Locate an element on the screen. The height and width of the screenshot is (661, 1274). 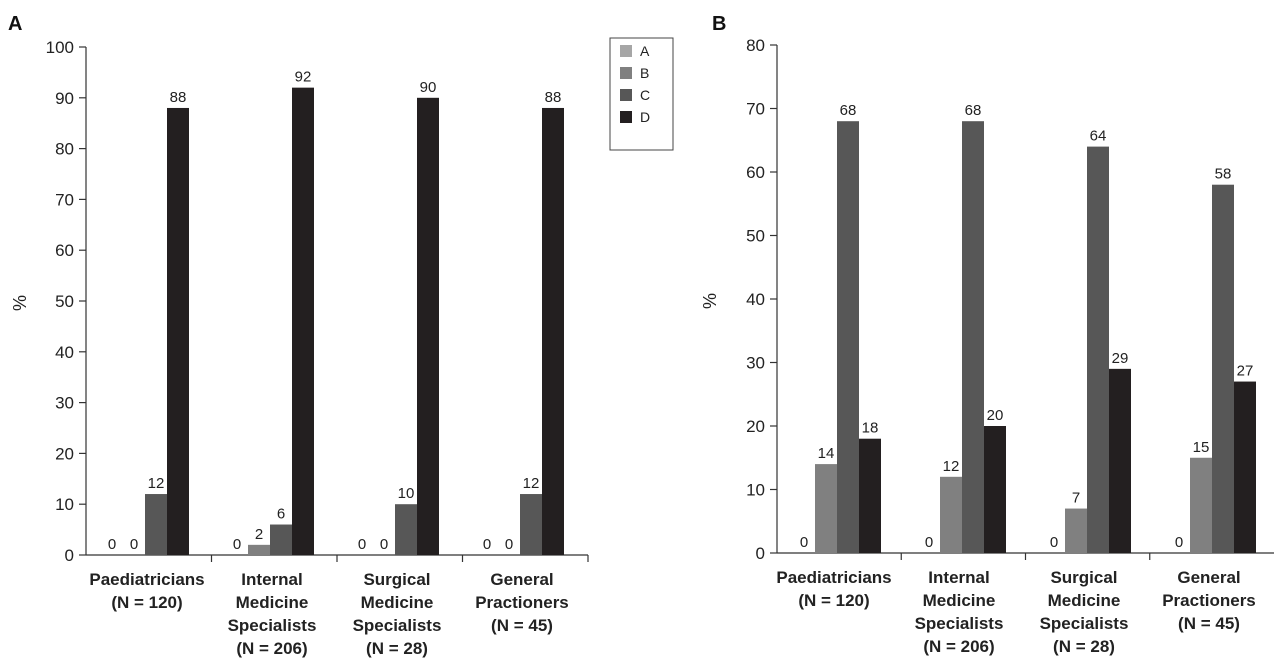
data-label: 6 is located at coordinates (281, 514).